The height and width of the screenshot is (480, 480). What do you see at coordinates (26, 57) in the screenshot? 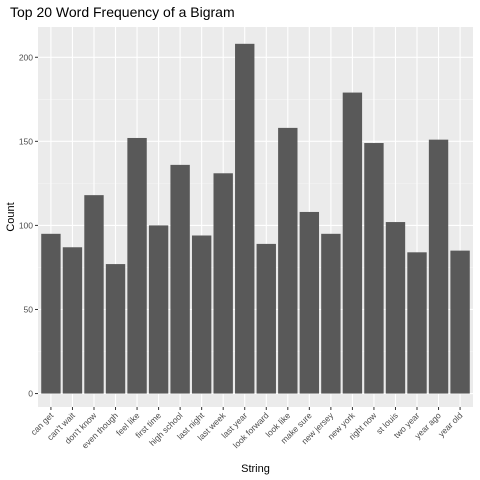
I see `y-tick-label: 200` at bounding box center [26, 57].